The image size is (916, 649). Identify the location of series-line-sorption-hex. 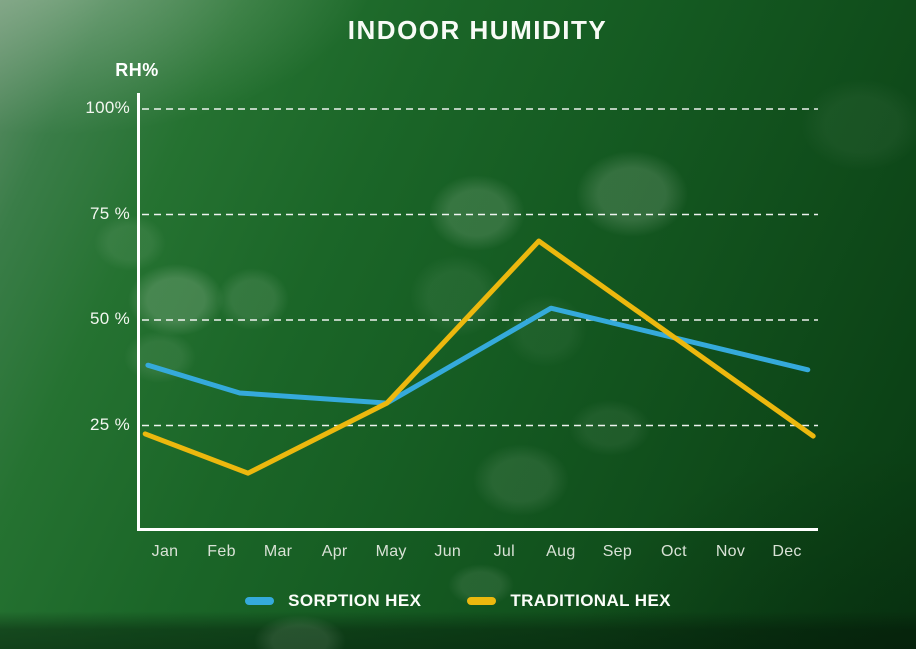
(478, 355).